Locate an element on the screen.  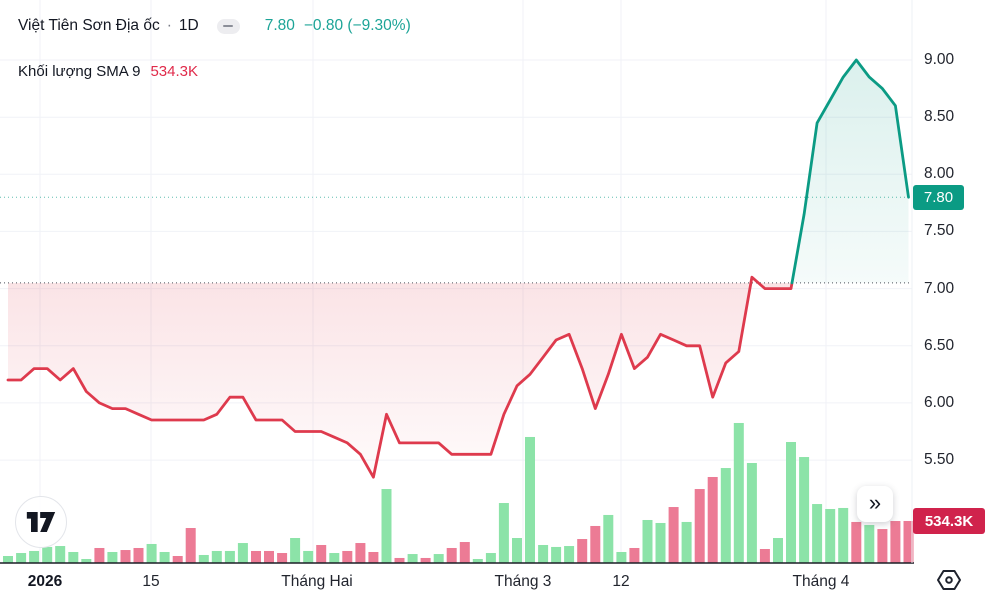
price-axis-label: 7.00 is located at coordinates (939, 288).